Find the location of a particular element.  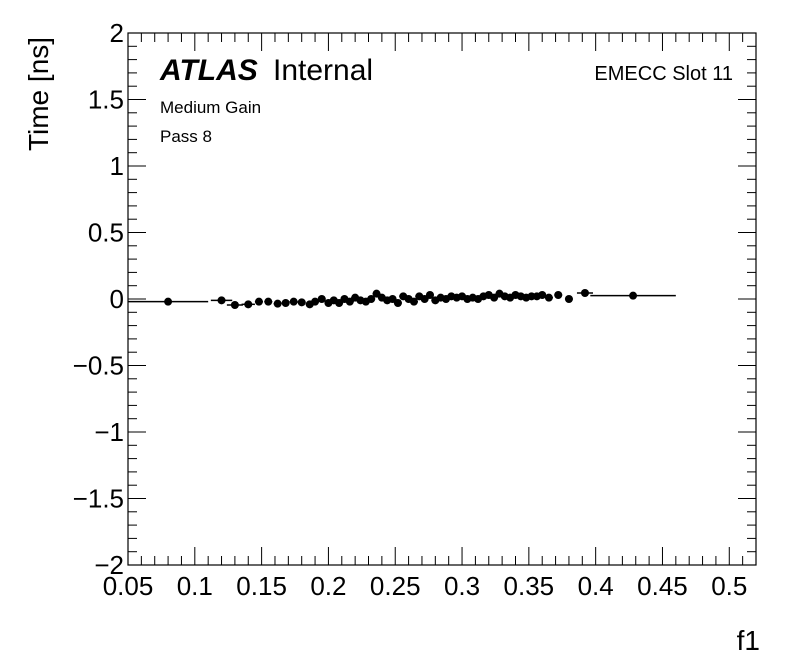

y-tick-label: −0.5 is located at coordinates (98, 366).